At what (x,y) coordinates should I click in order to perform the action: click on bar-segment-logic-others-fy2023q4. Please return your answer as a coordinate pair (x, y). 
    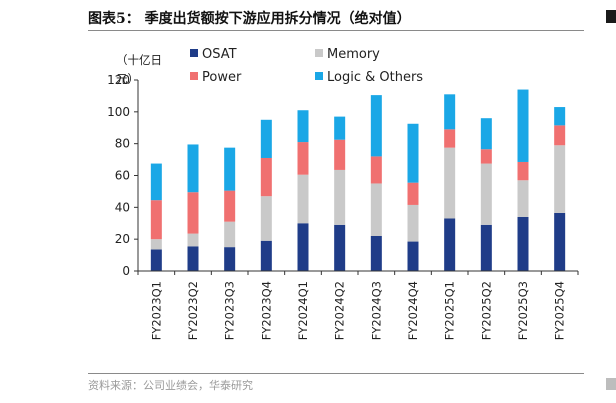
    Looking at the image, I should click on (266, 138).